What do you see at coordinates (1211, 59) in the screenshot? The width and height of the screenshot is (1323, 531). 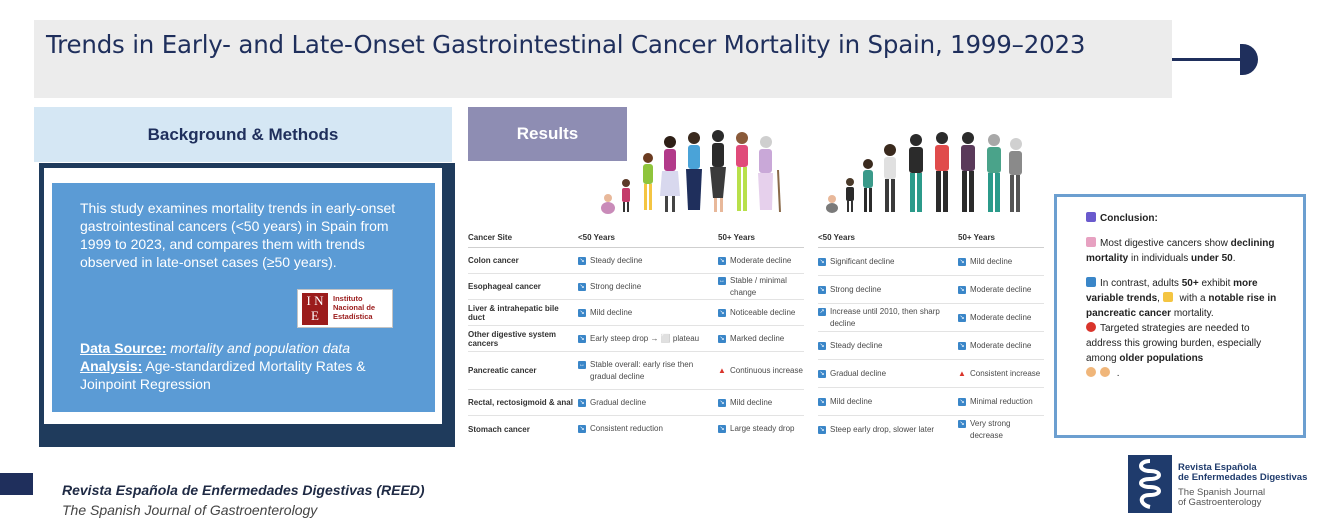 I see `title-connector-line` at bounding box center [1211, 59].